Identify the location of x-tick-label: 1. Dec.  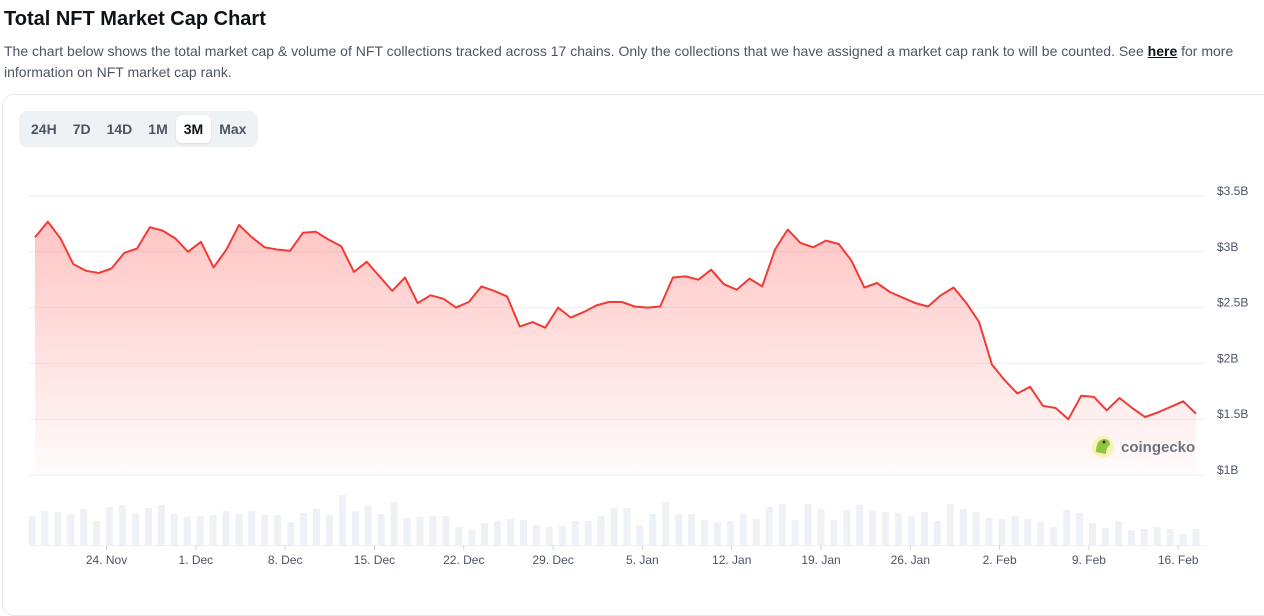
(196, 560).